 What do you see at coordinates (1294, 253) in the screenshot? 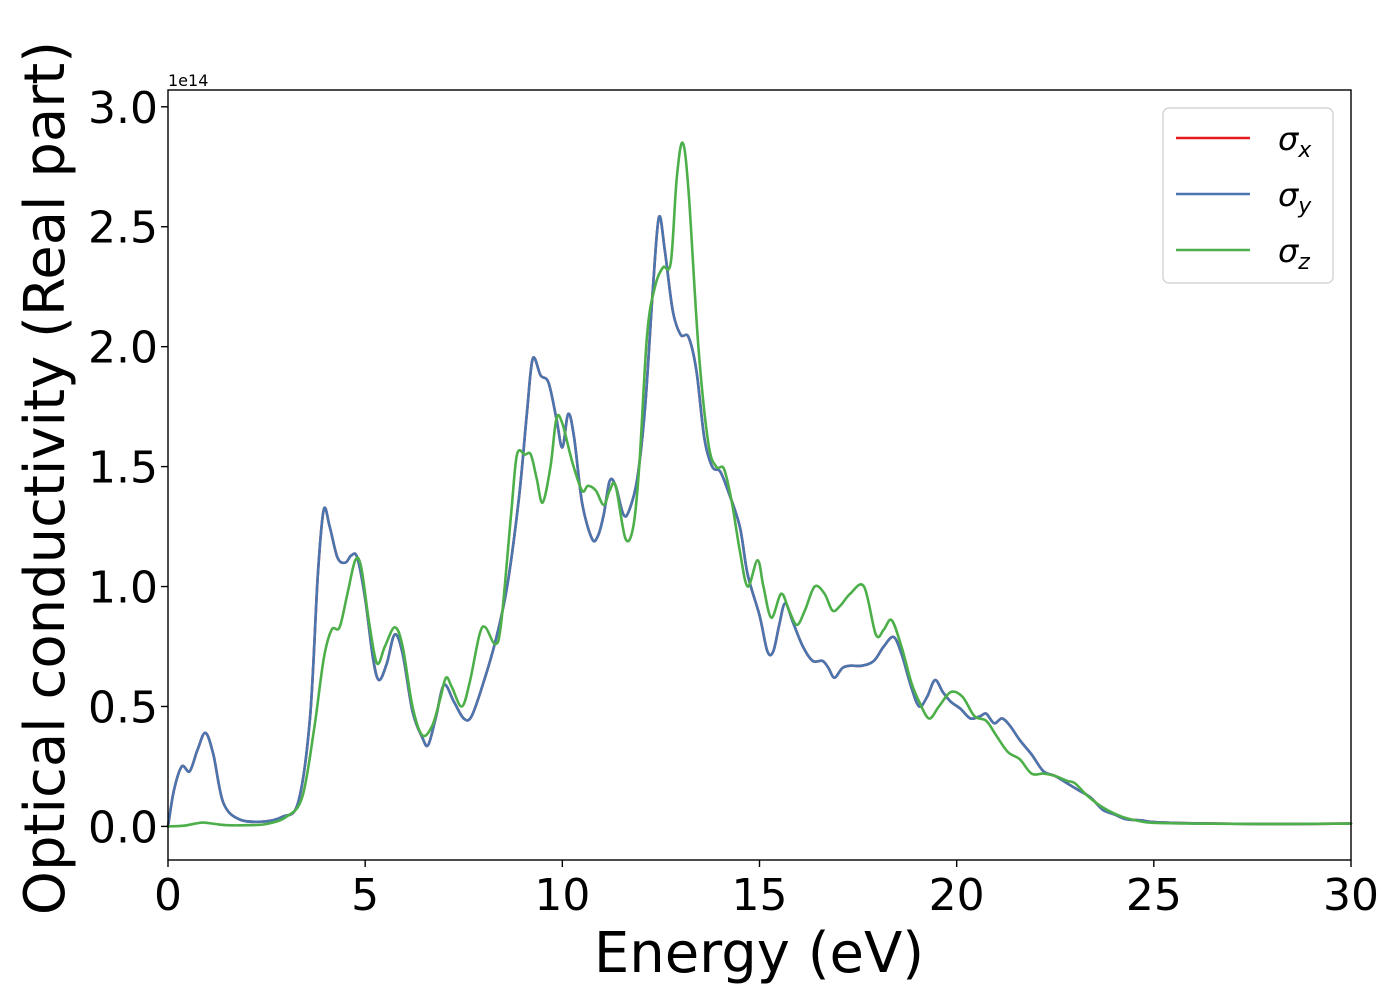
I see `legend-label-sigma-z: σz` at bounding box center [1294, 253].